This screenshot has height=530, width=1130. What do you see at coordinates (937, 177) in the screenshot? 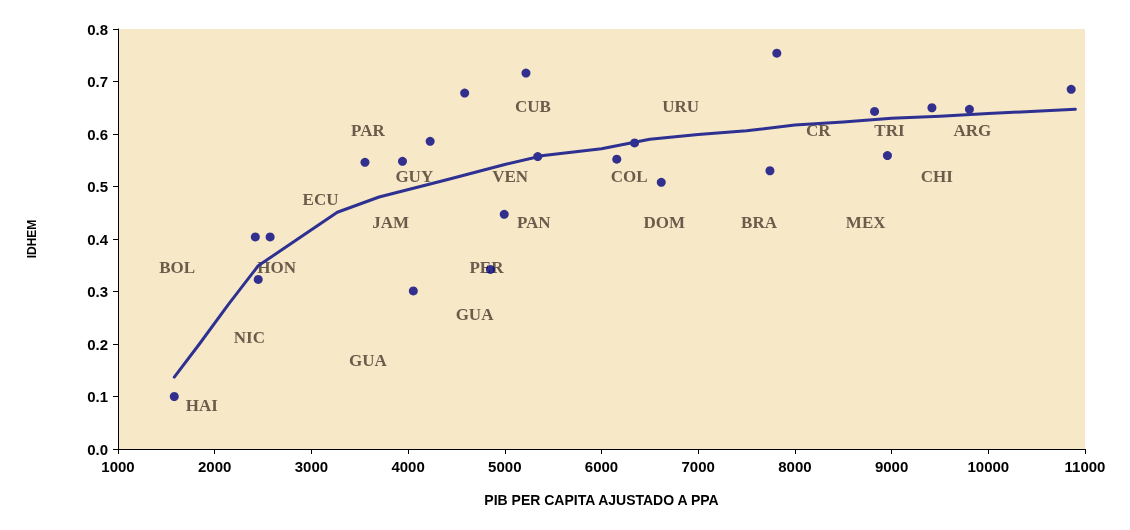
I see `annotation: CHI` at bounding box center [937, 177].